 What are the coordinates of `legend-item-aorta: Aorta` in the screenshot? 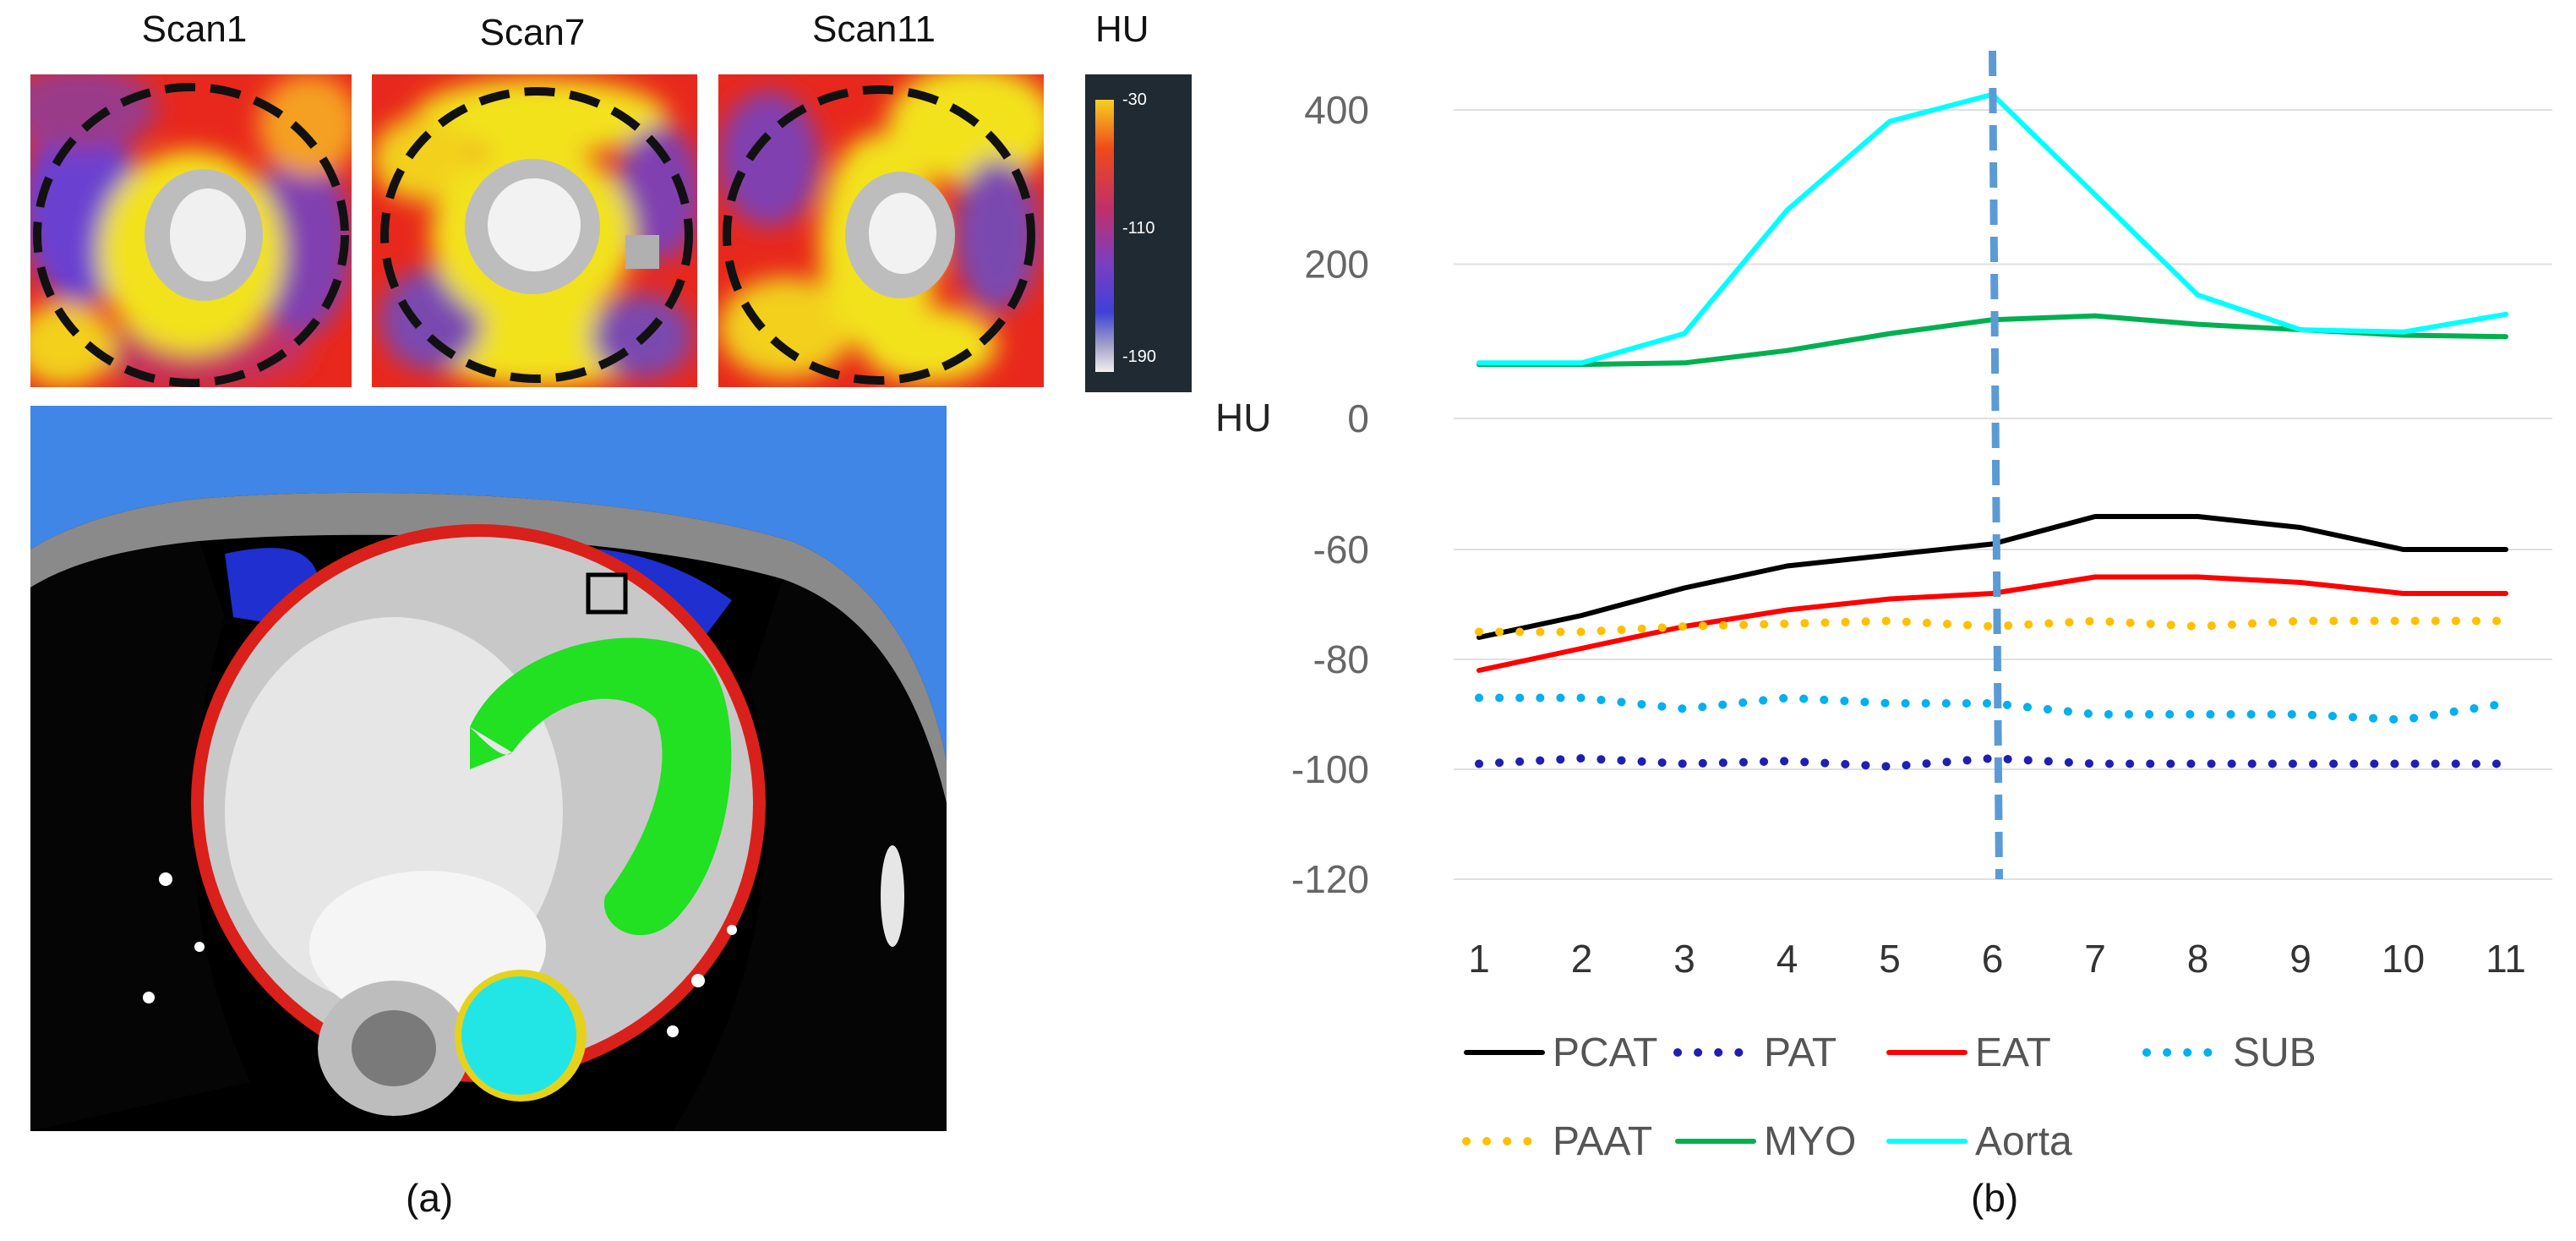 It's located at (1979, 1141).